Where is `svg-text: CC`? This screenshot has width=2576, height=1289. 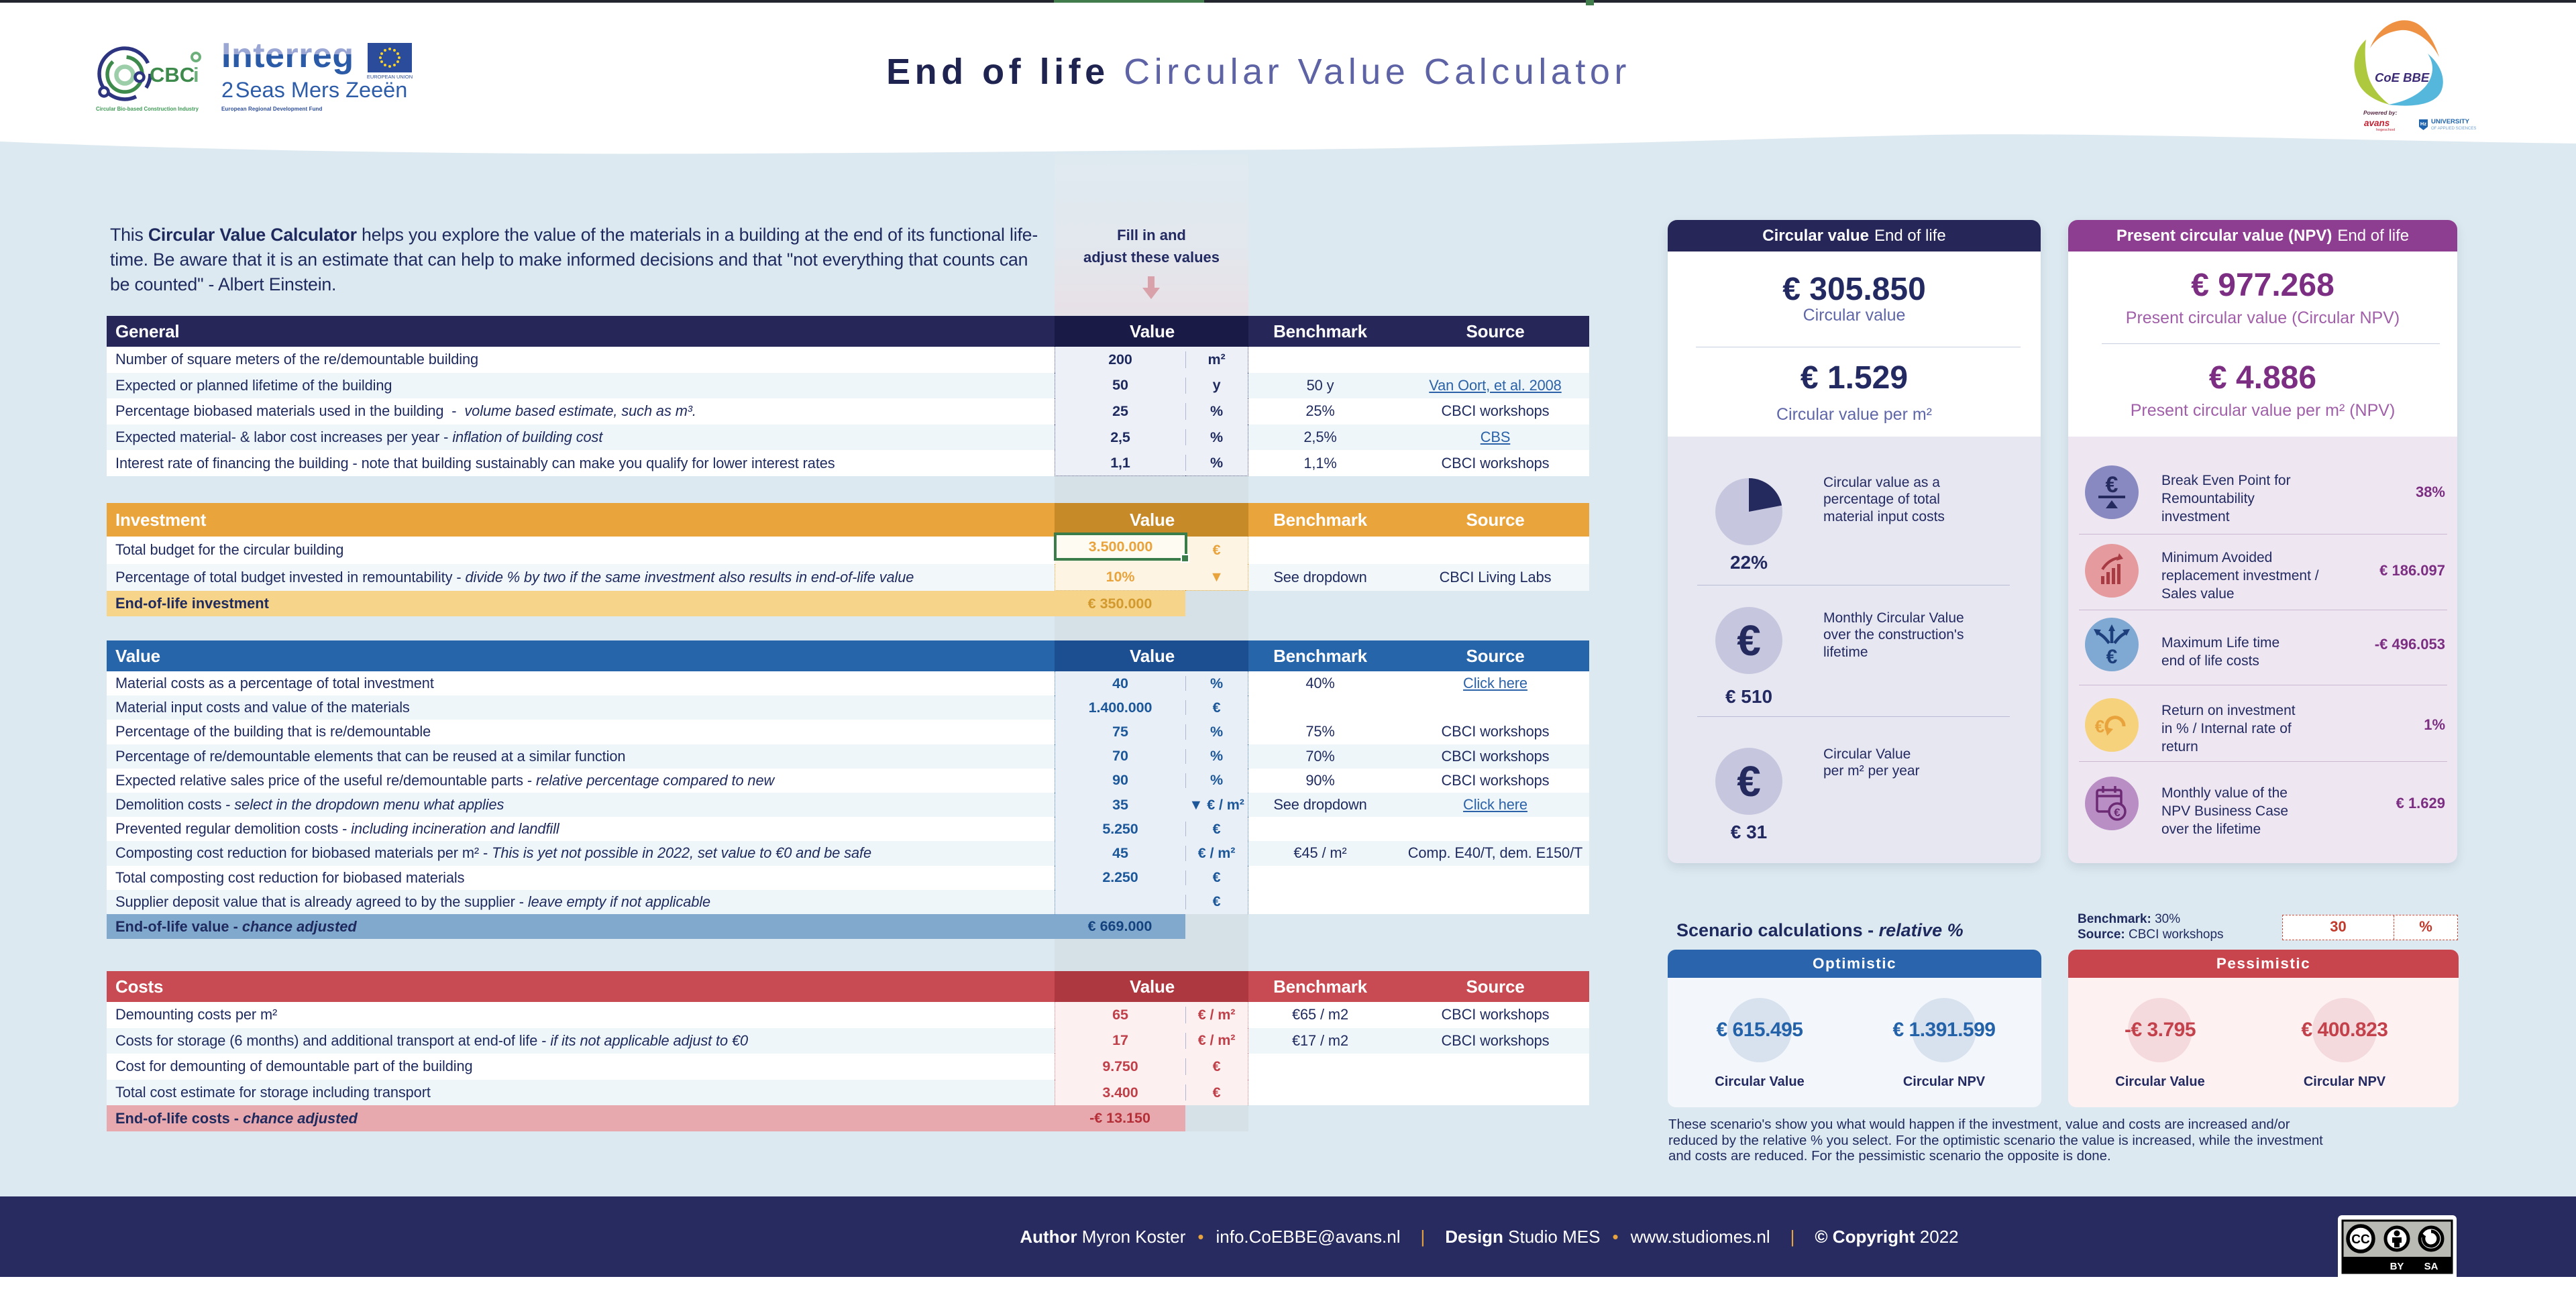 svg-text: CC is located at coordinates (2360, 1240).